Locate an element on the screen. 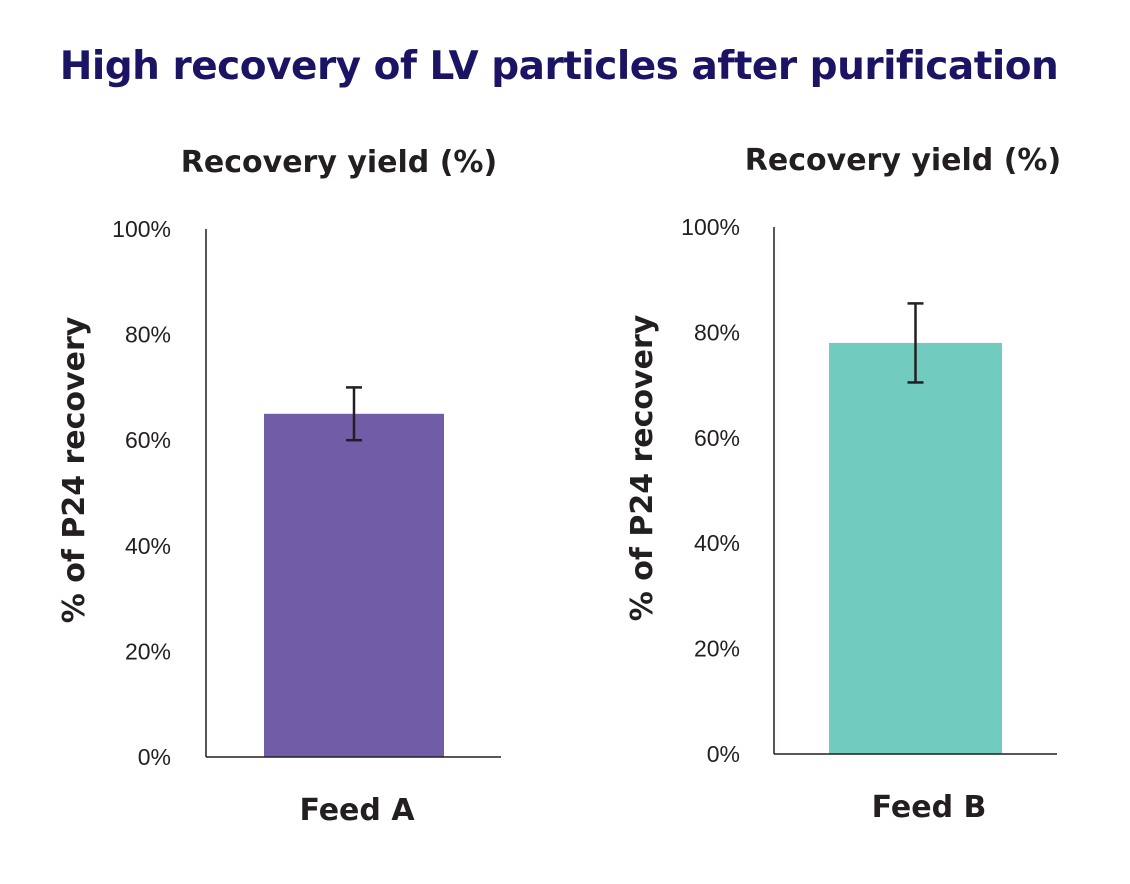  bar-feed-a is located at coordinates (354, 585).